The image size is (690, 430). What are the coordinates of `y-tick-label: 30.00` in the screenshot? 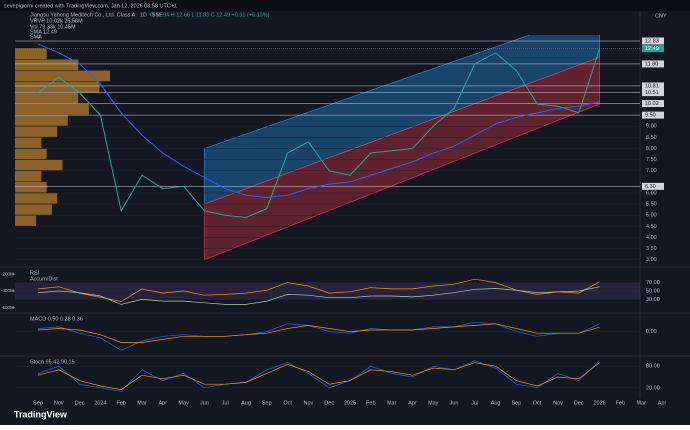 It's located at (653, 300).